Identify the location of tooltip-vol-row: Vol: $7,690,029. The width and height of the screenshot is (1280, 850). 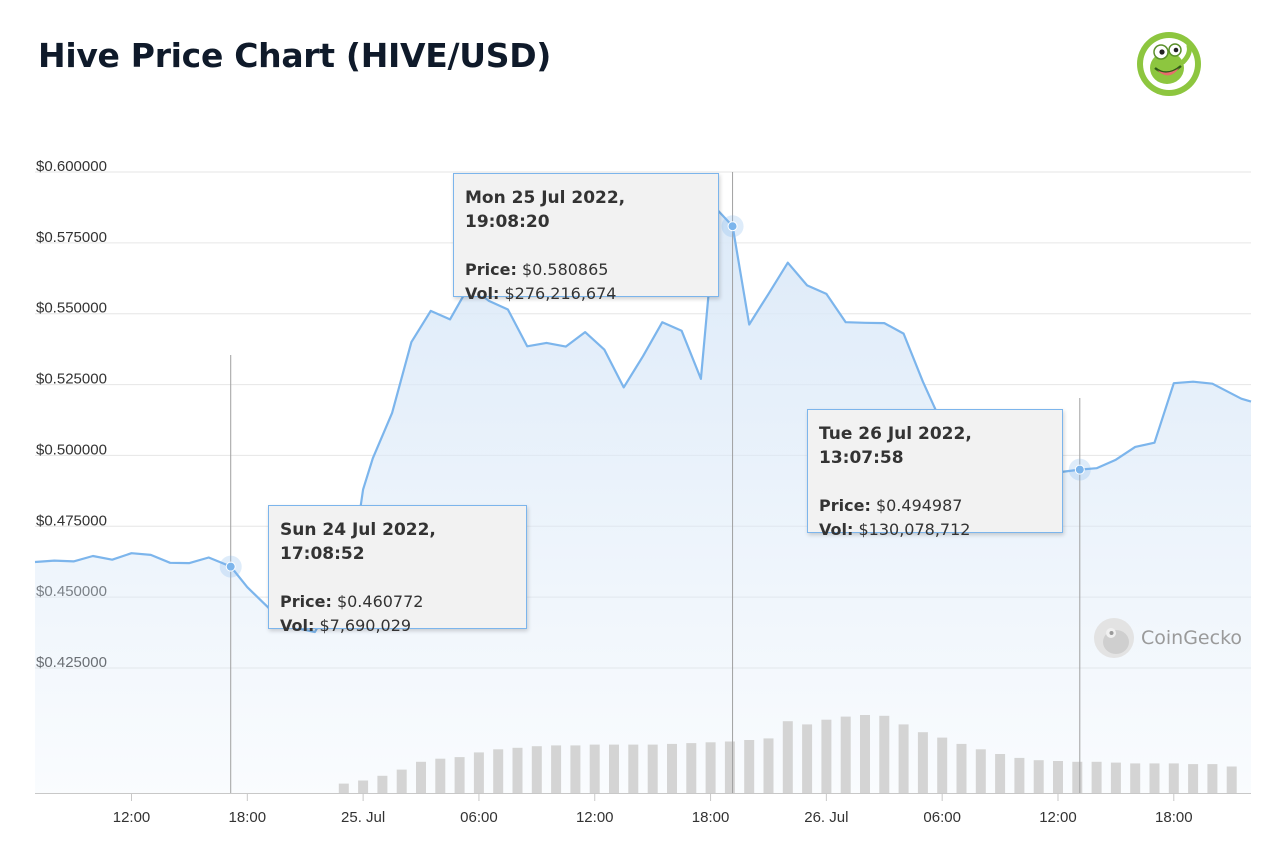
(397, 626).